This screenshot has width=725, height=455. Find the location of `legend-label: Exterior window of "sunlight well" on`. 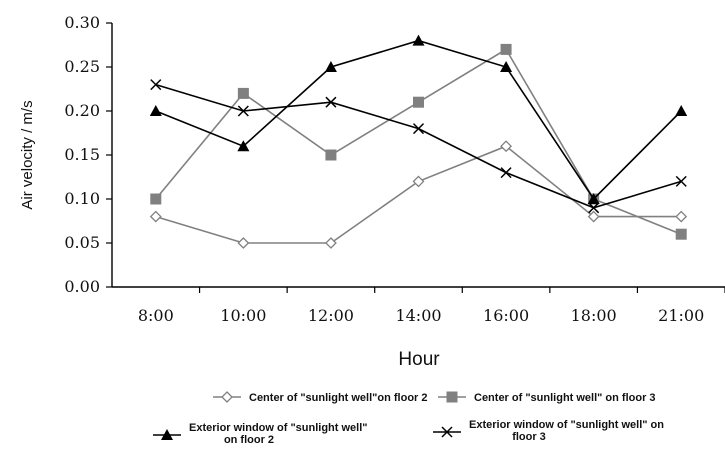

legend-label: Exterior window of "sunlight well" on is located at coordinates (566, 425).